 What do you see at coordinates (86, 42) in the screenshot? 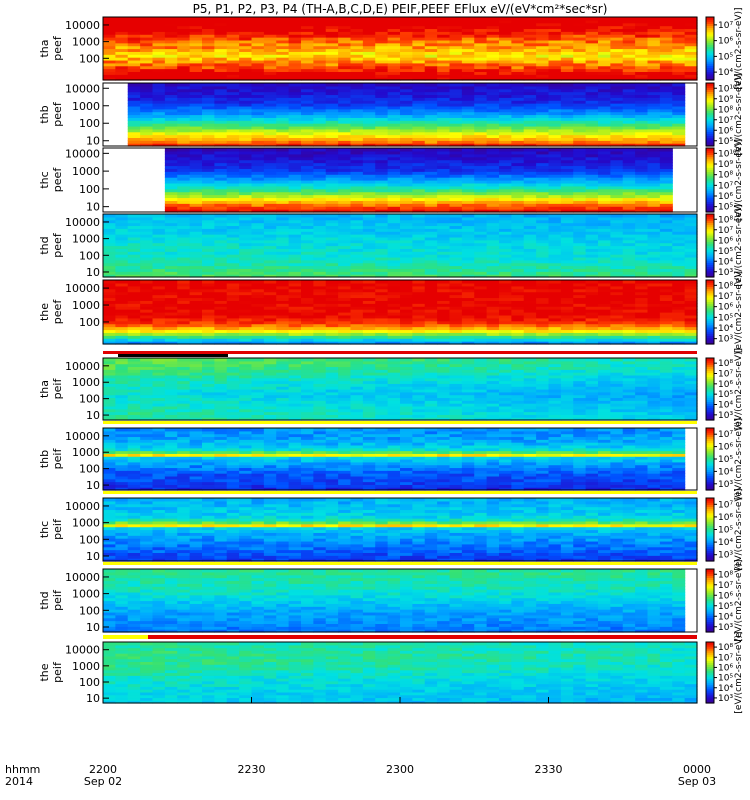
I see `y-tick-label: 1000` at bounding box center [86, 42].